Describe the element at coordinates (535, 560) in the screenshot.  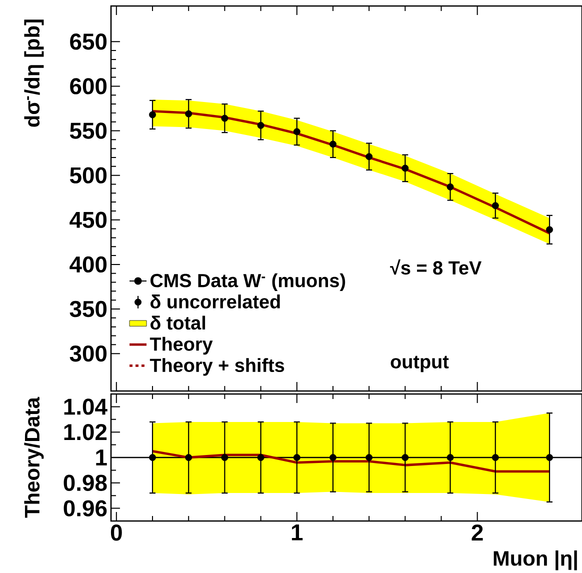
I see `x-axis-title: Muon |η|` at that location.